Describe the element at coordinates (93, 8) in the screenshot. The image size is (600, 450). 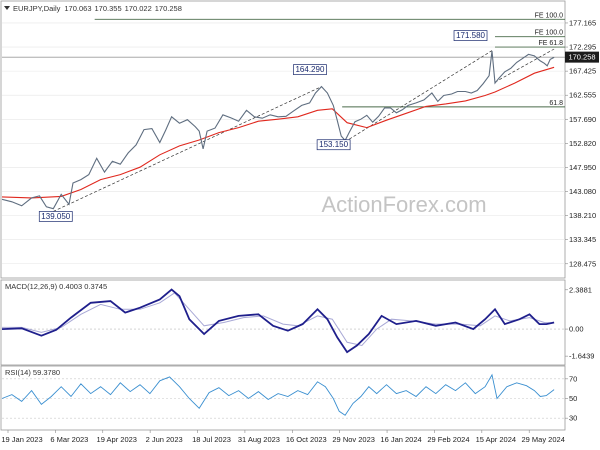
I see `price-legend: EURJPY,Daily 170.063 170.355 170.022 170.258` at that location.